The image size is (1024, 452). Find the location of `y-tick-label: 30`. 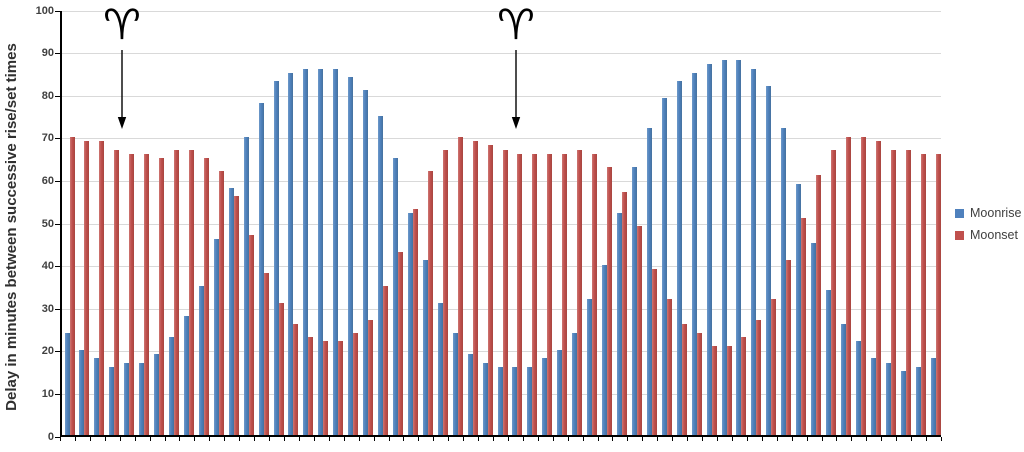

y-tick-label: 30 is located at coordinates (47, 308).